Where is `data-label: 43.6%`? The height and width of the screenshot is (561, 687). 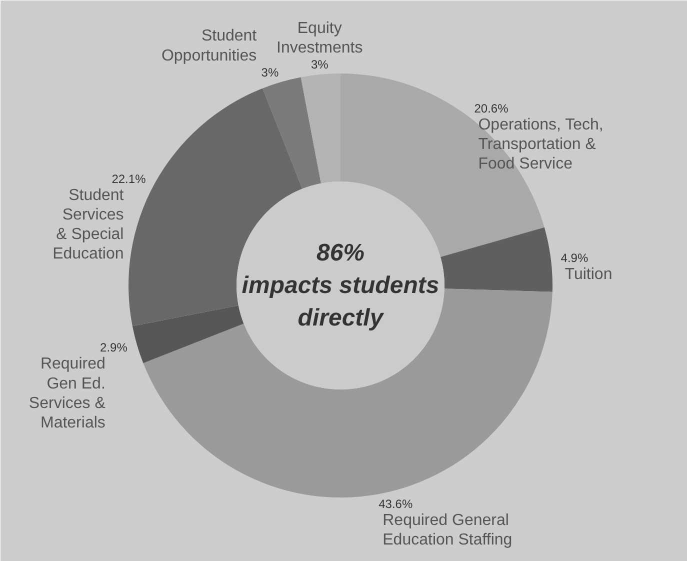
data-label: 43.6% is located at coordinates (395, 504).